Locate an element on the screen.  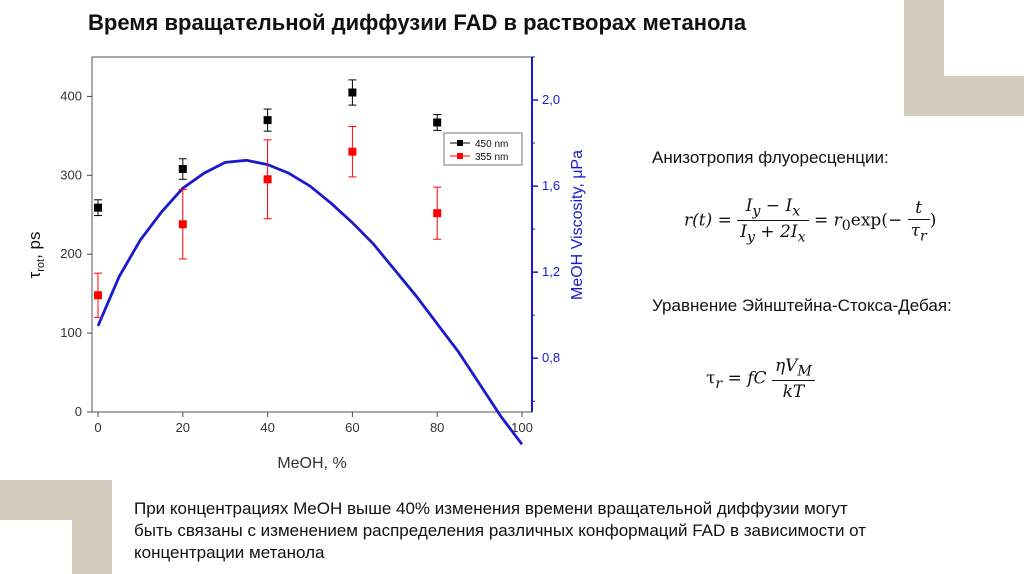
y-axis-label-sub: rot is located at coordinates (41, 265).